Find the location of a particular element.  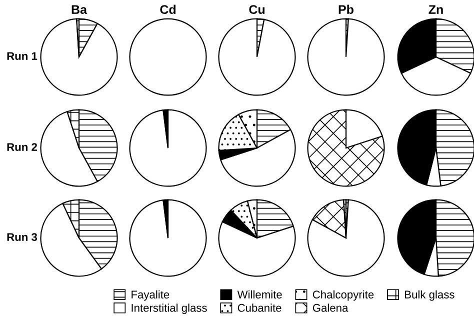

chart-title: Ba is located at coordinates (80, 9).